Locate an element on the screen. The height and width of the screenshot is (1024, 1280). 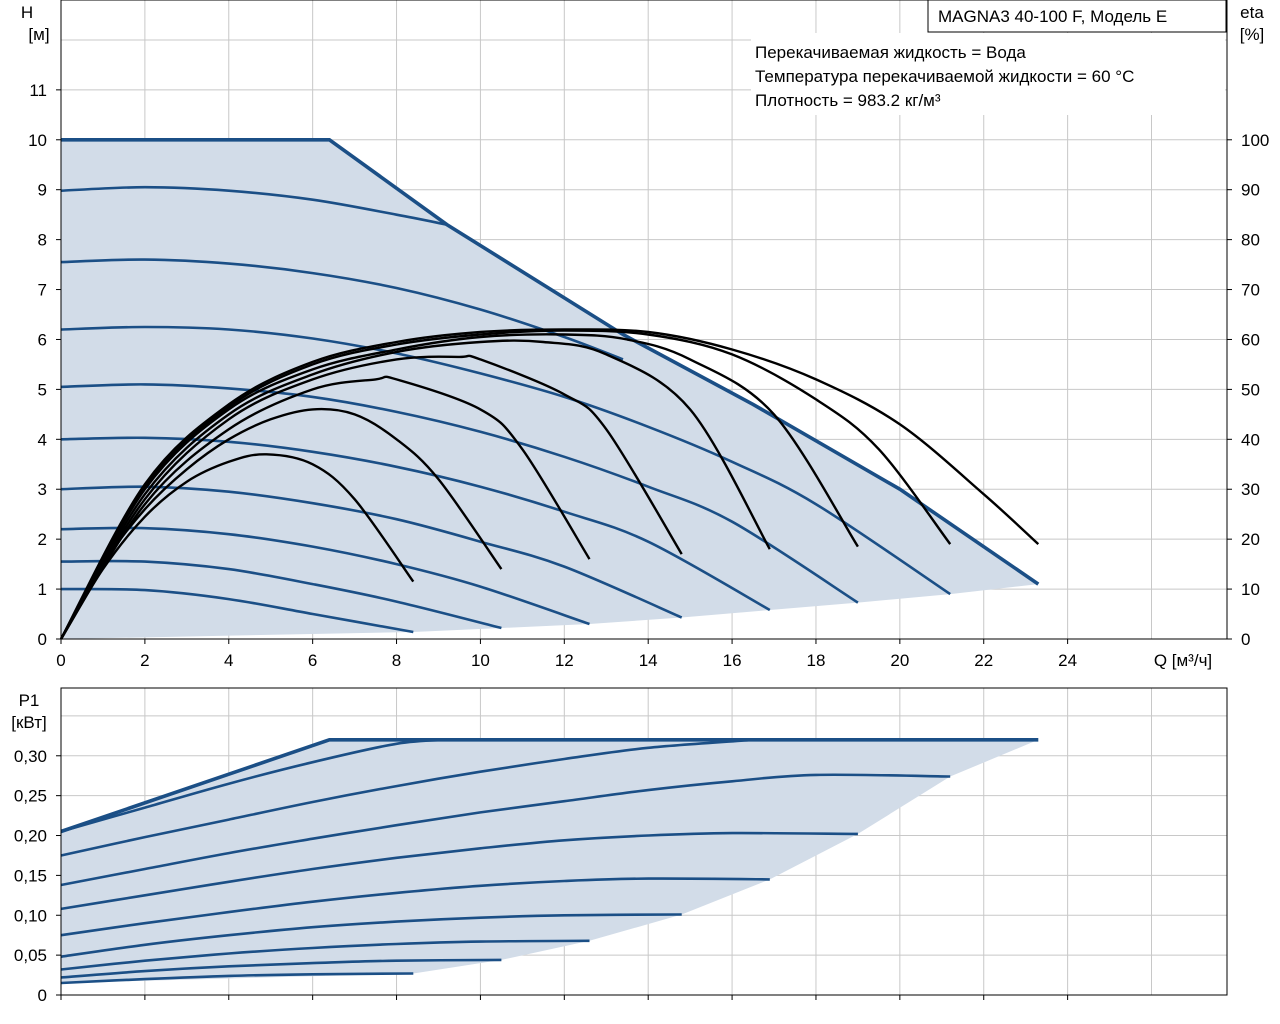
x-tick-label: 16 is located at coordinates (732, 660).